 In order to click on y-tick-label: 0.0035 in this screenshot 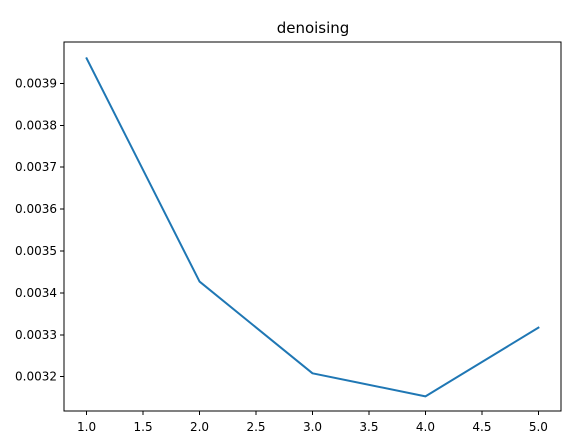, I will do `click(36, 251)`.